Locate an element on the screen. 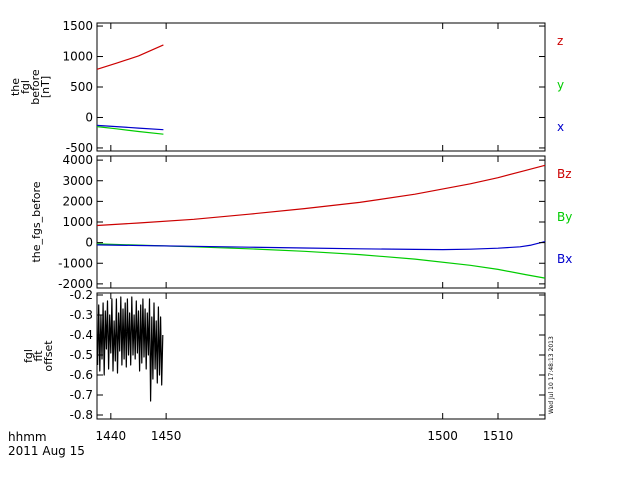  y-tick-label: -500 is located at coordinates (79, 148).